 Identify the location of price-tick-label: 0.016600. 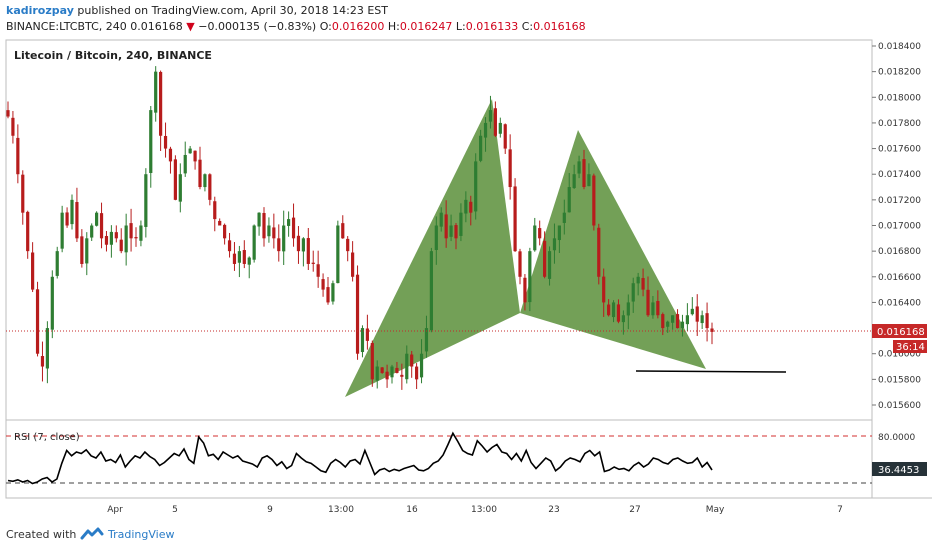
(899, 278).